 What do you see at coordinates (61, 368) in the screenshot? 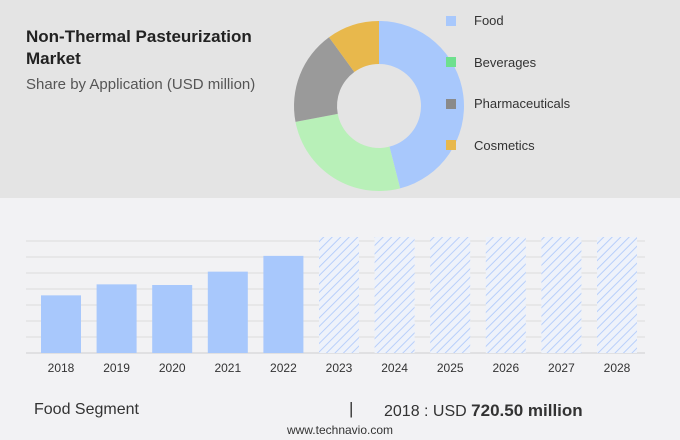
I see `x-tick-label: 2018` at bounding box center [61, 368].